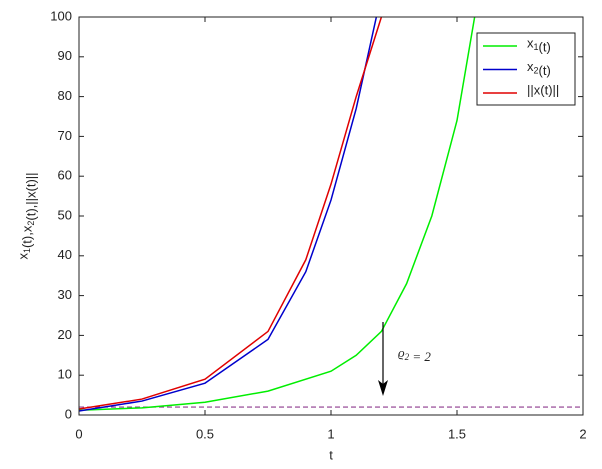 The image size is (602, 469). What do you see at coordinates (582, 433) in the screenshot?
I see `x-tick-label: 2` at bounding box center [582, 433].